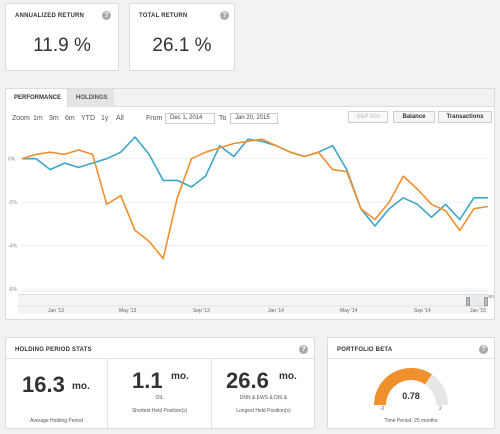 This screenshot has height=434, width=500. Describe the element at coordinates (247, 380) in the screenshot. I see `longest-held-value: 26.6` at that location.